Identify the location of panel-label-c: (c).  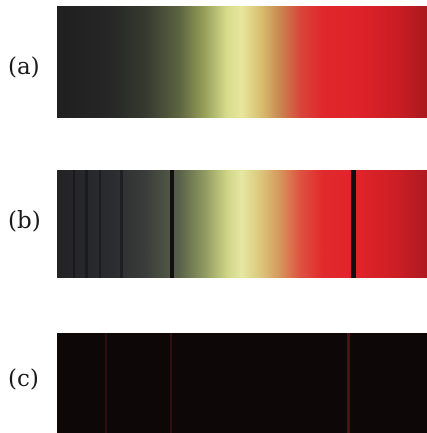
(23, 379).